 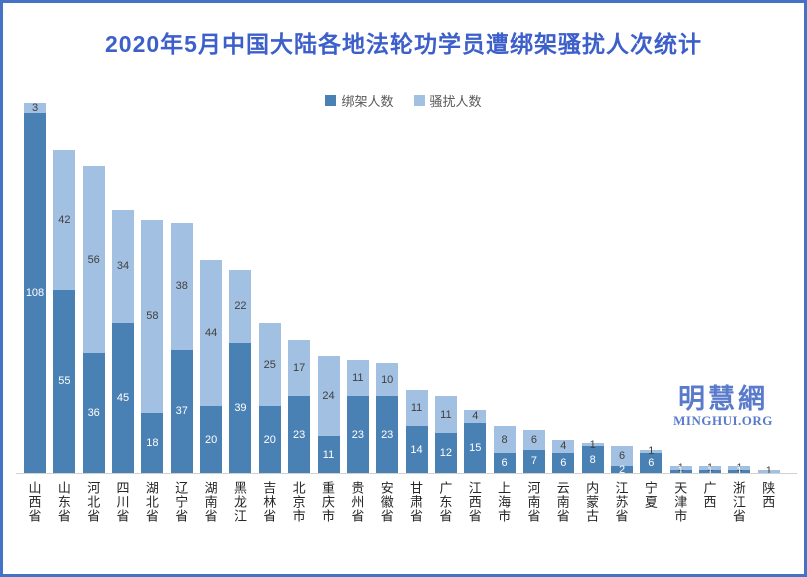 I want to click on watermark-chinese: 明慧網, so click(x=723, y=399).